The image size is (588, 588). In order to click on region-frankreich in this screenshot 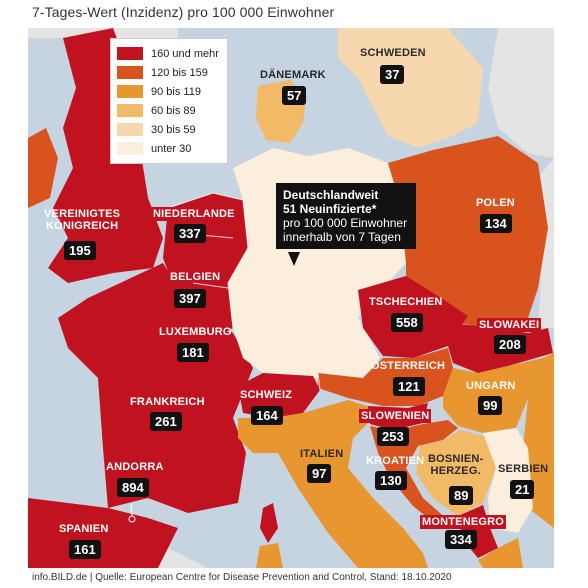, I will do `click(155, 388)`.